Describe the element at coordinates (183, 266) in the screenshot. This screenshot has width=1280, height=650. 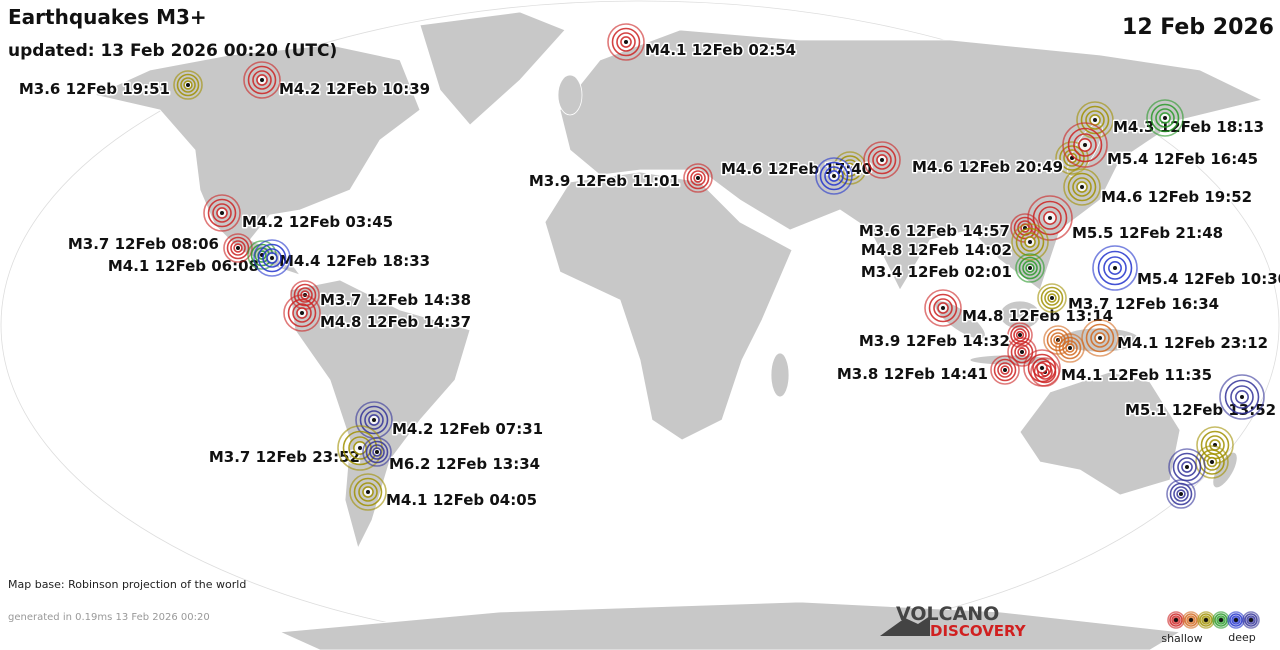
I see `quake-label: M4.1 12Feb 06:08` at that location.